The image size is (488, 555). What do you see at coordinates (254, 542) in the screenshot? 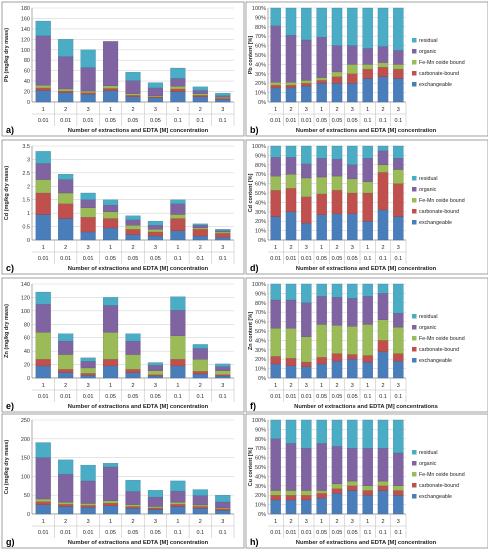
I see `panel-letter: h)` at bounding box center [254, 542].